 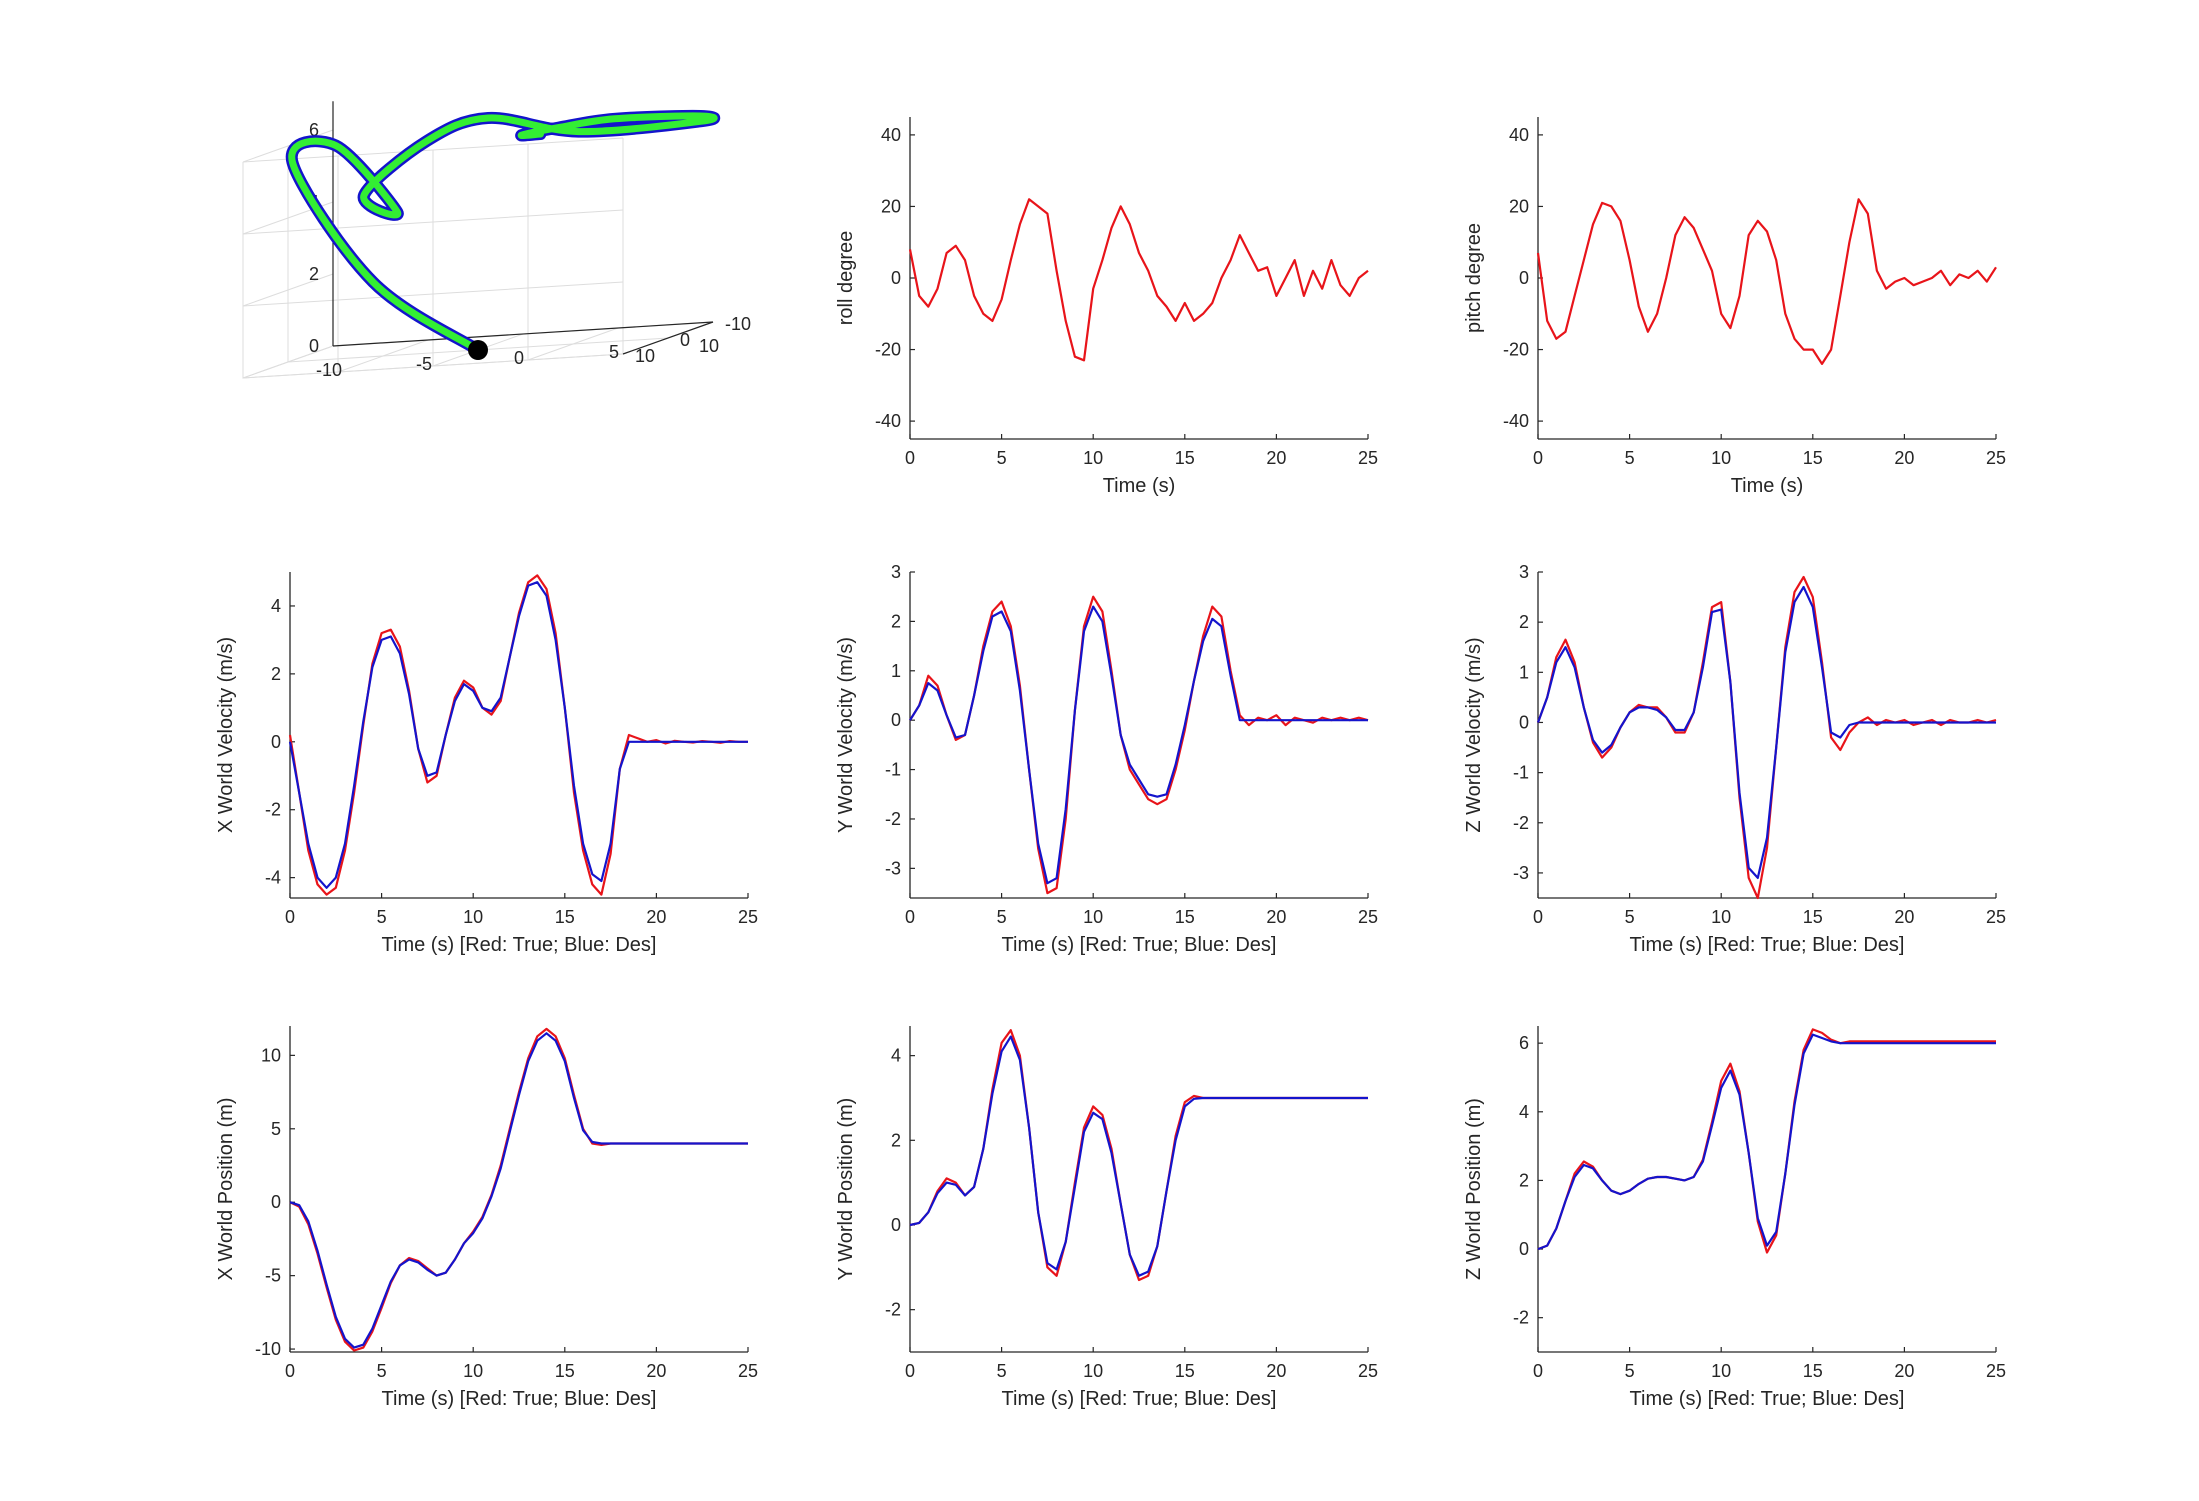 I want to click on x-axis, so click(x=523, y=334).